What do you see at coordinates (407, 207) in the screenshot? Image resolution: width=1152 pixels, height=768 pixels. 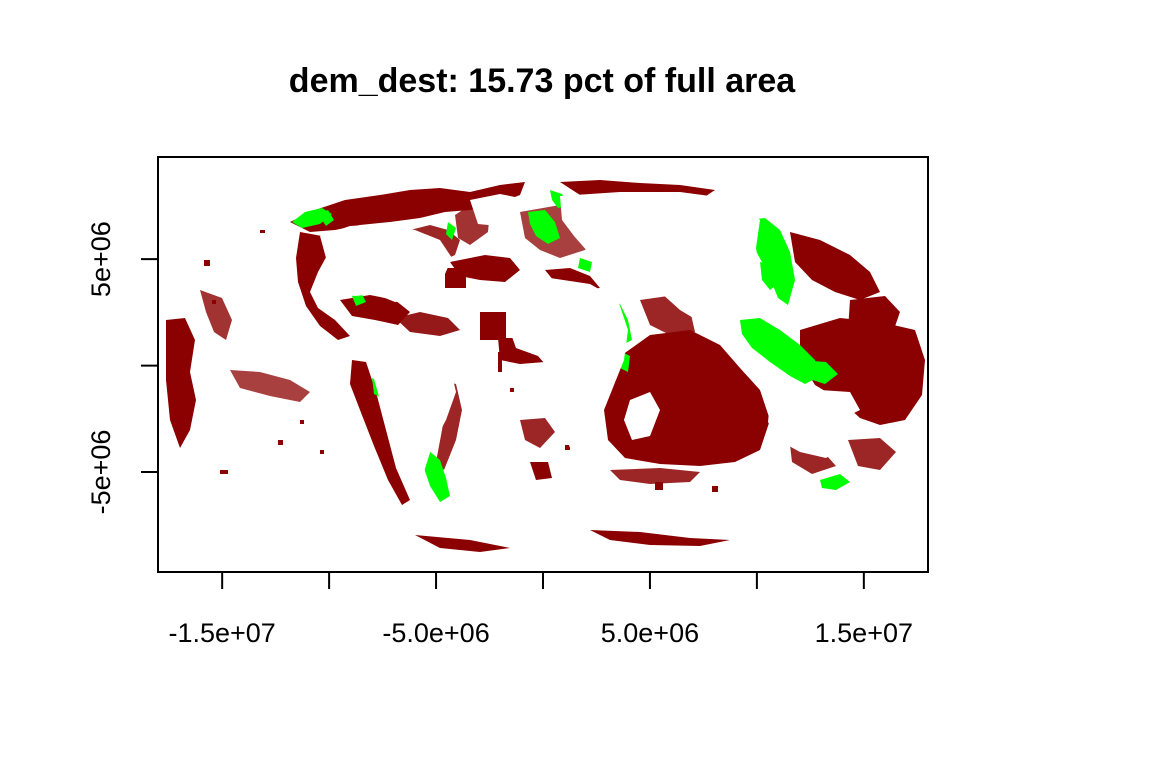 I see `red-region-canada-arctic` at bounding box center [407, 207].